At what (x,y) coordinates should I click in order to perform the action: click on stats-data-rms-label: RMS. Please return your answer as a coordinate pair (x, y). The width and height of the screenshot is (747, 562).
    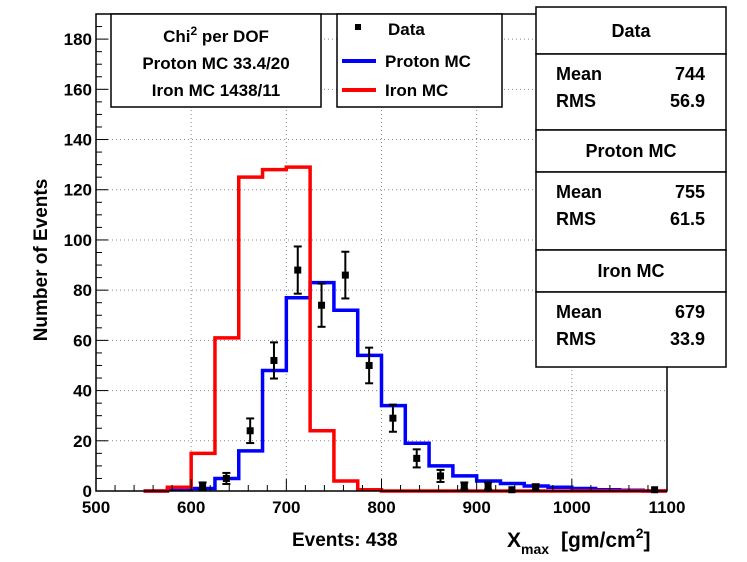
    Looking at the image, I should click on (576, 101).